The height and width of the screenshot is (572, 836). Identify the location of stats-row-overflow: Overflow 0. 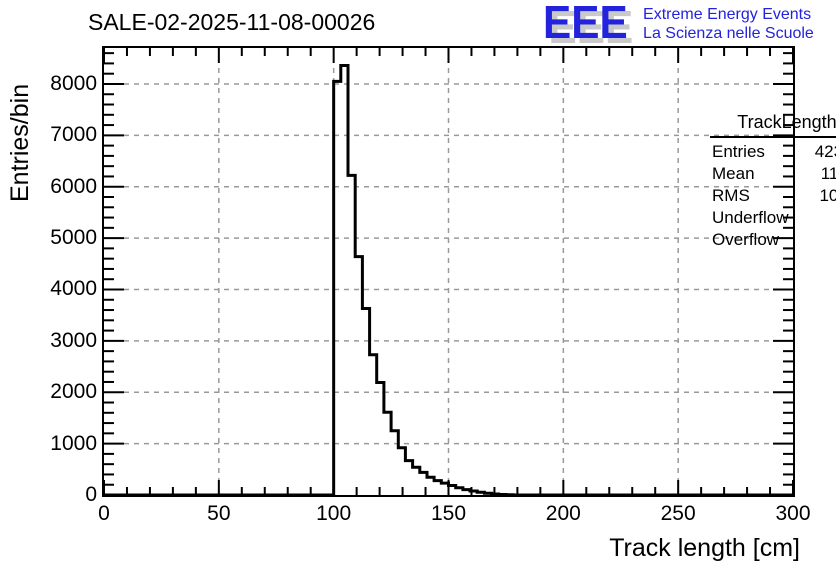
(773, 240).